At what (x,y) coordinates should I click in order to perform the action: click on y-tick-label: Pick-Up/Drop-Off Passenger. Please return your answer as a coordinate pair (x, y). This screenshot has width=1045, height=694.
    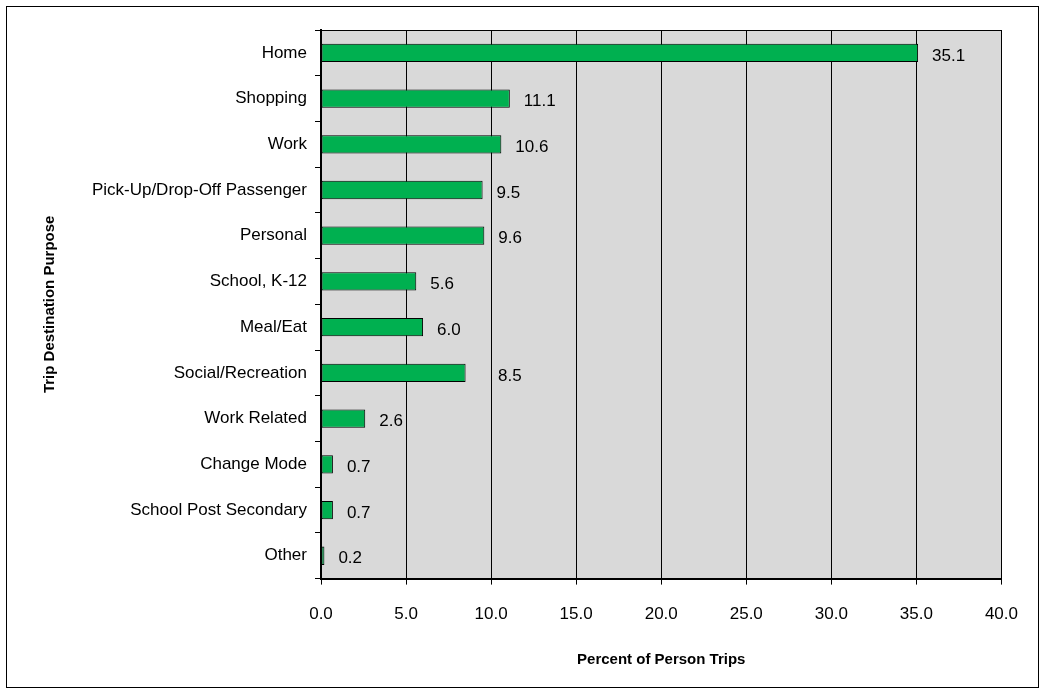
    Looking at the image, I should click on (199, 189).